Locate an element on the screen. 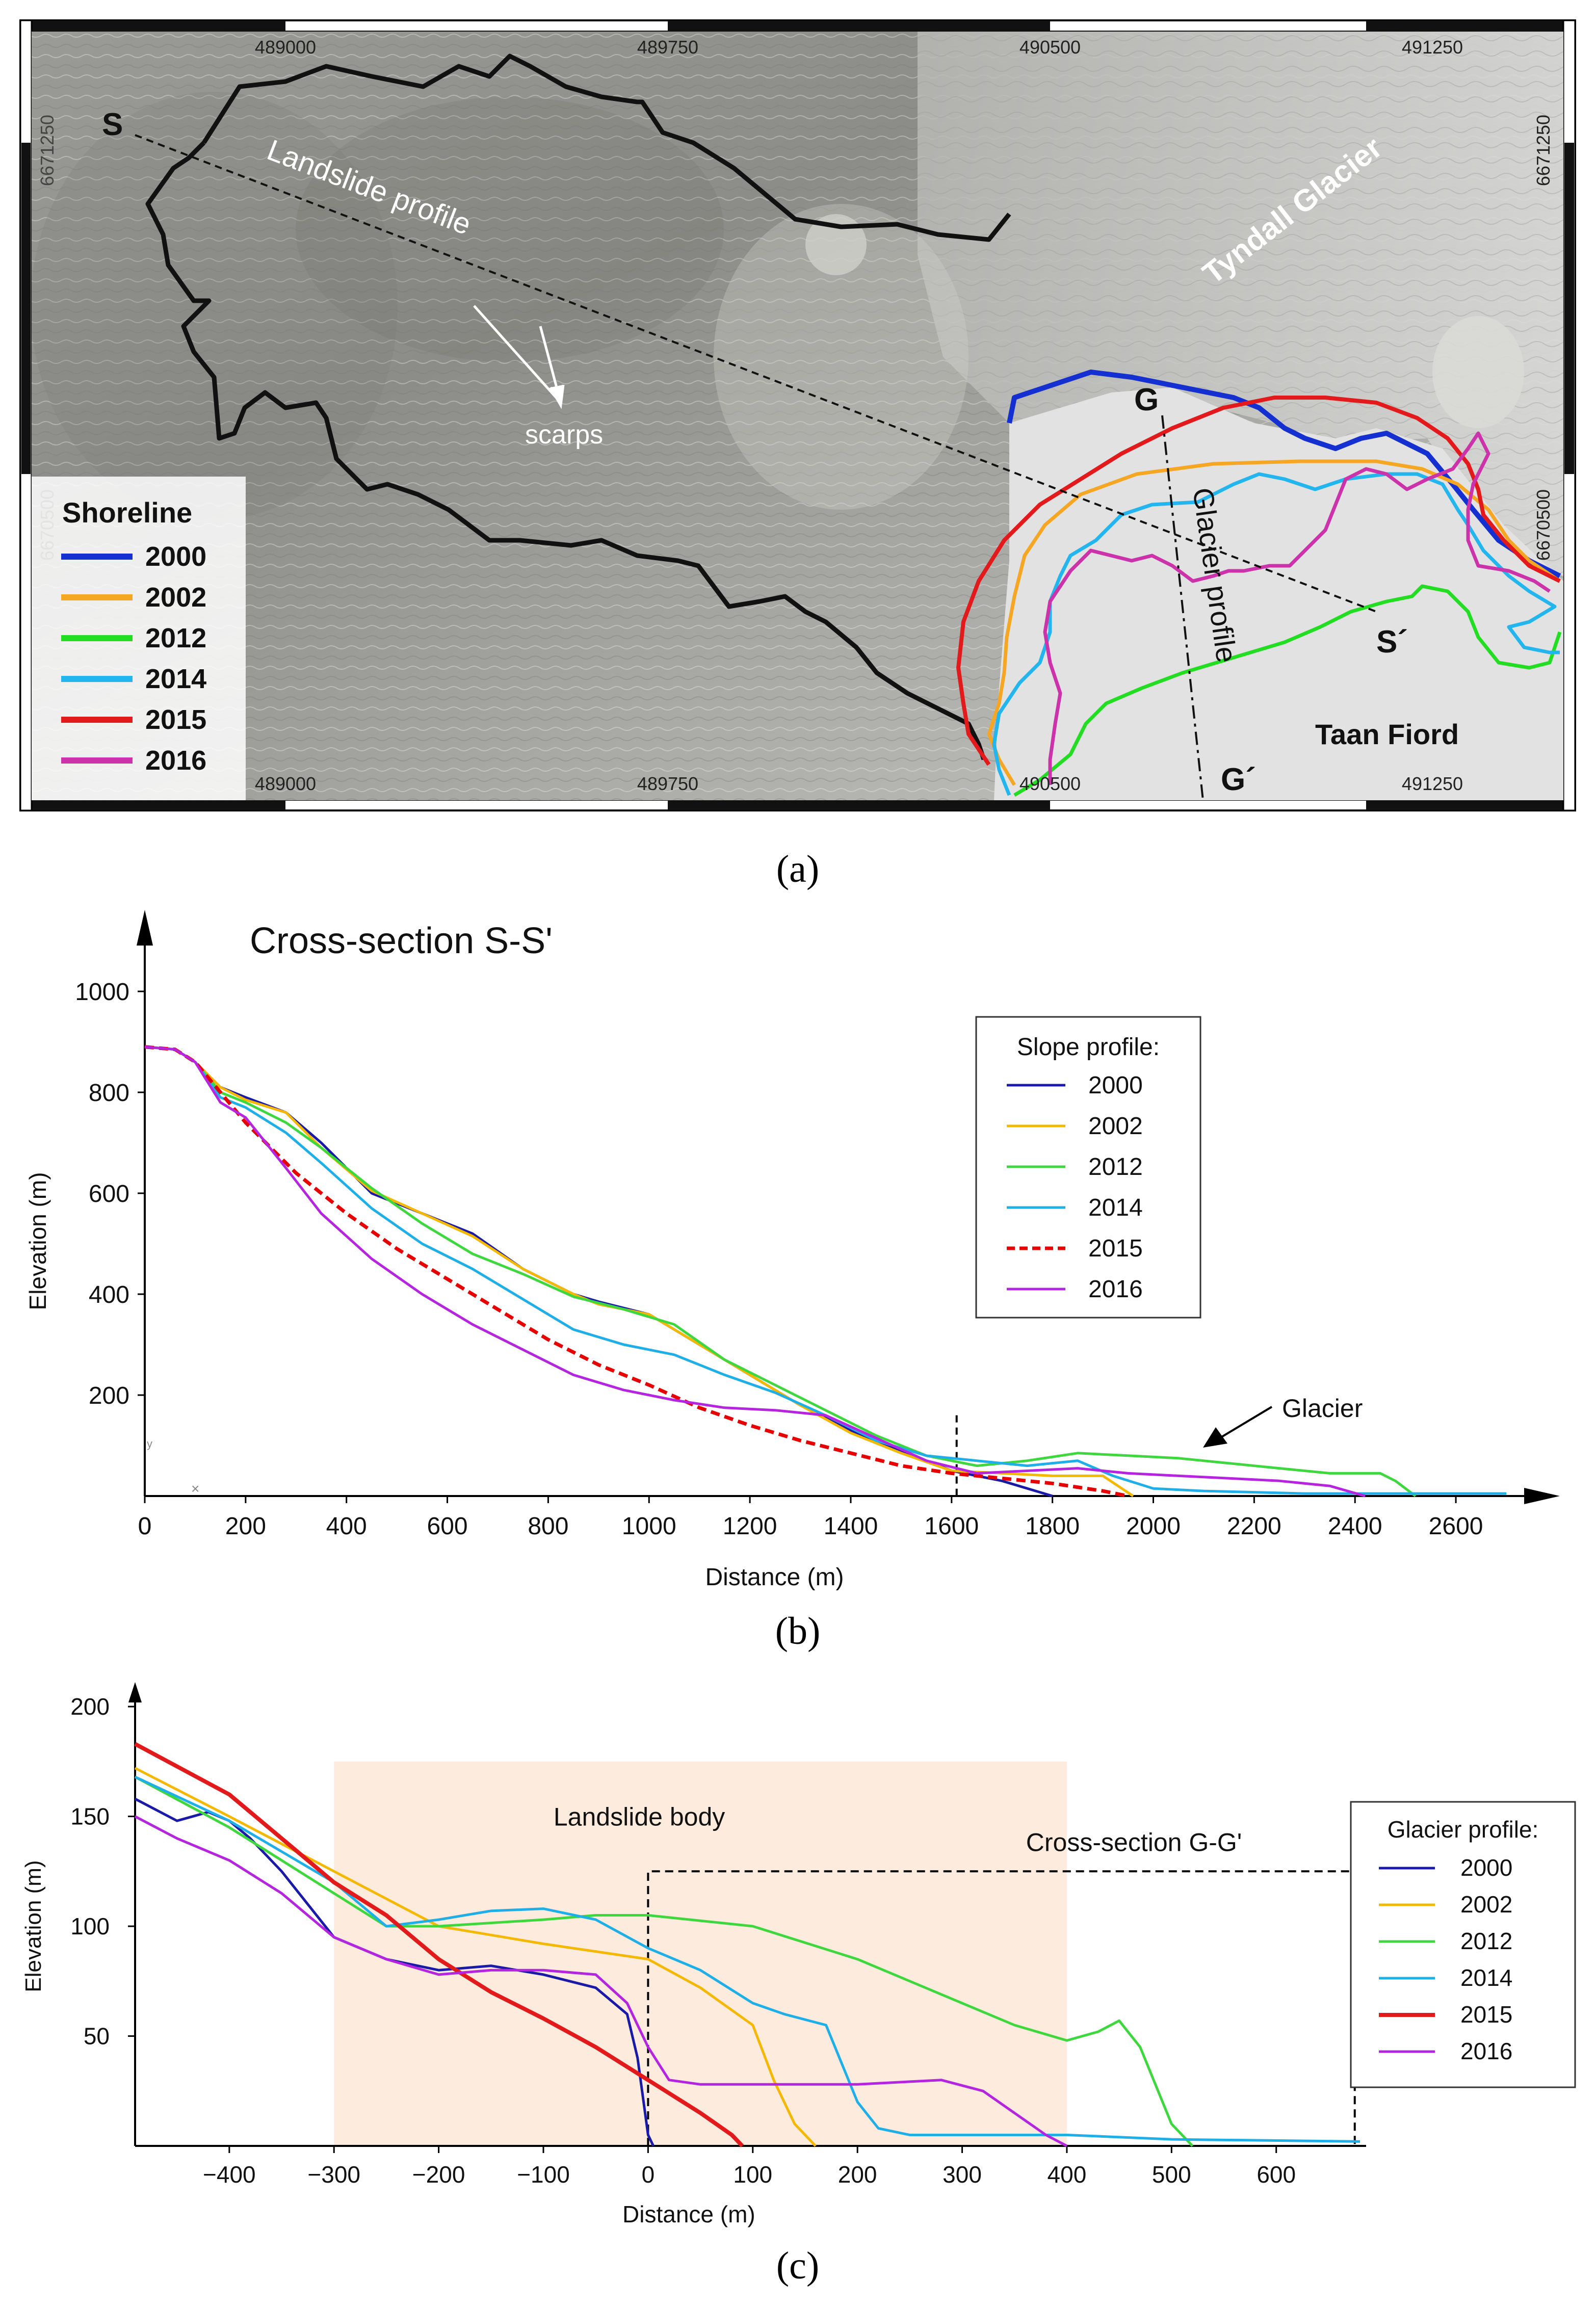 The image size is (1596, 2308). x-tick-label: −300 is located at coordinates (333, 2174).